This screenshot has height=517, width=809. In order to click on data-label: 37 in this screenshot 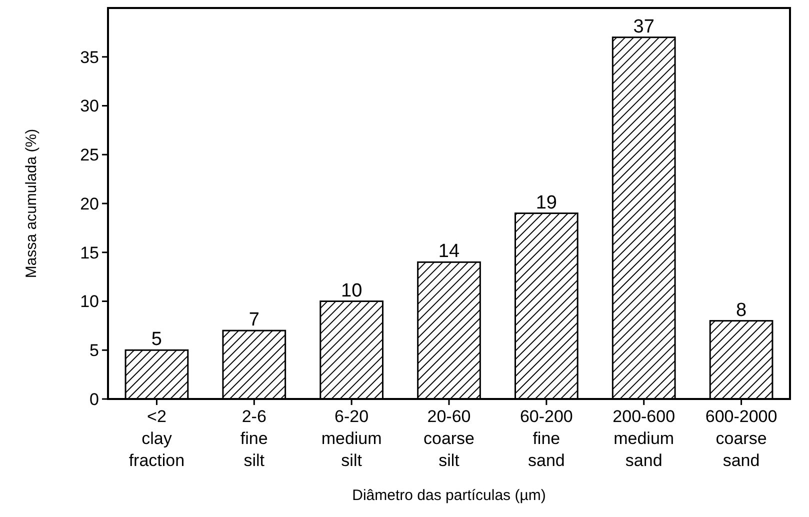, I will do `click(643, 27)`.